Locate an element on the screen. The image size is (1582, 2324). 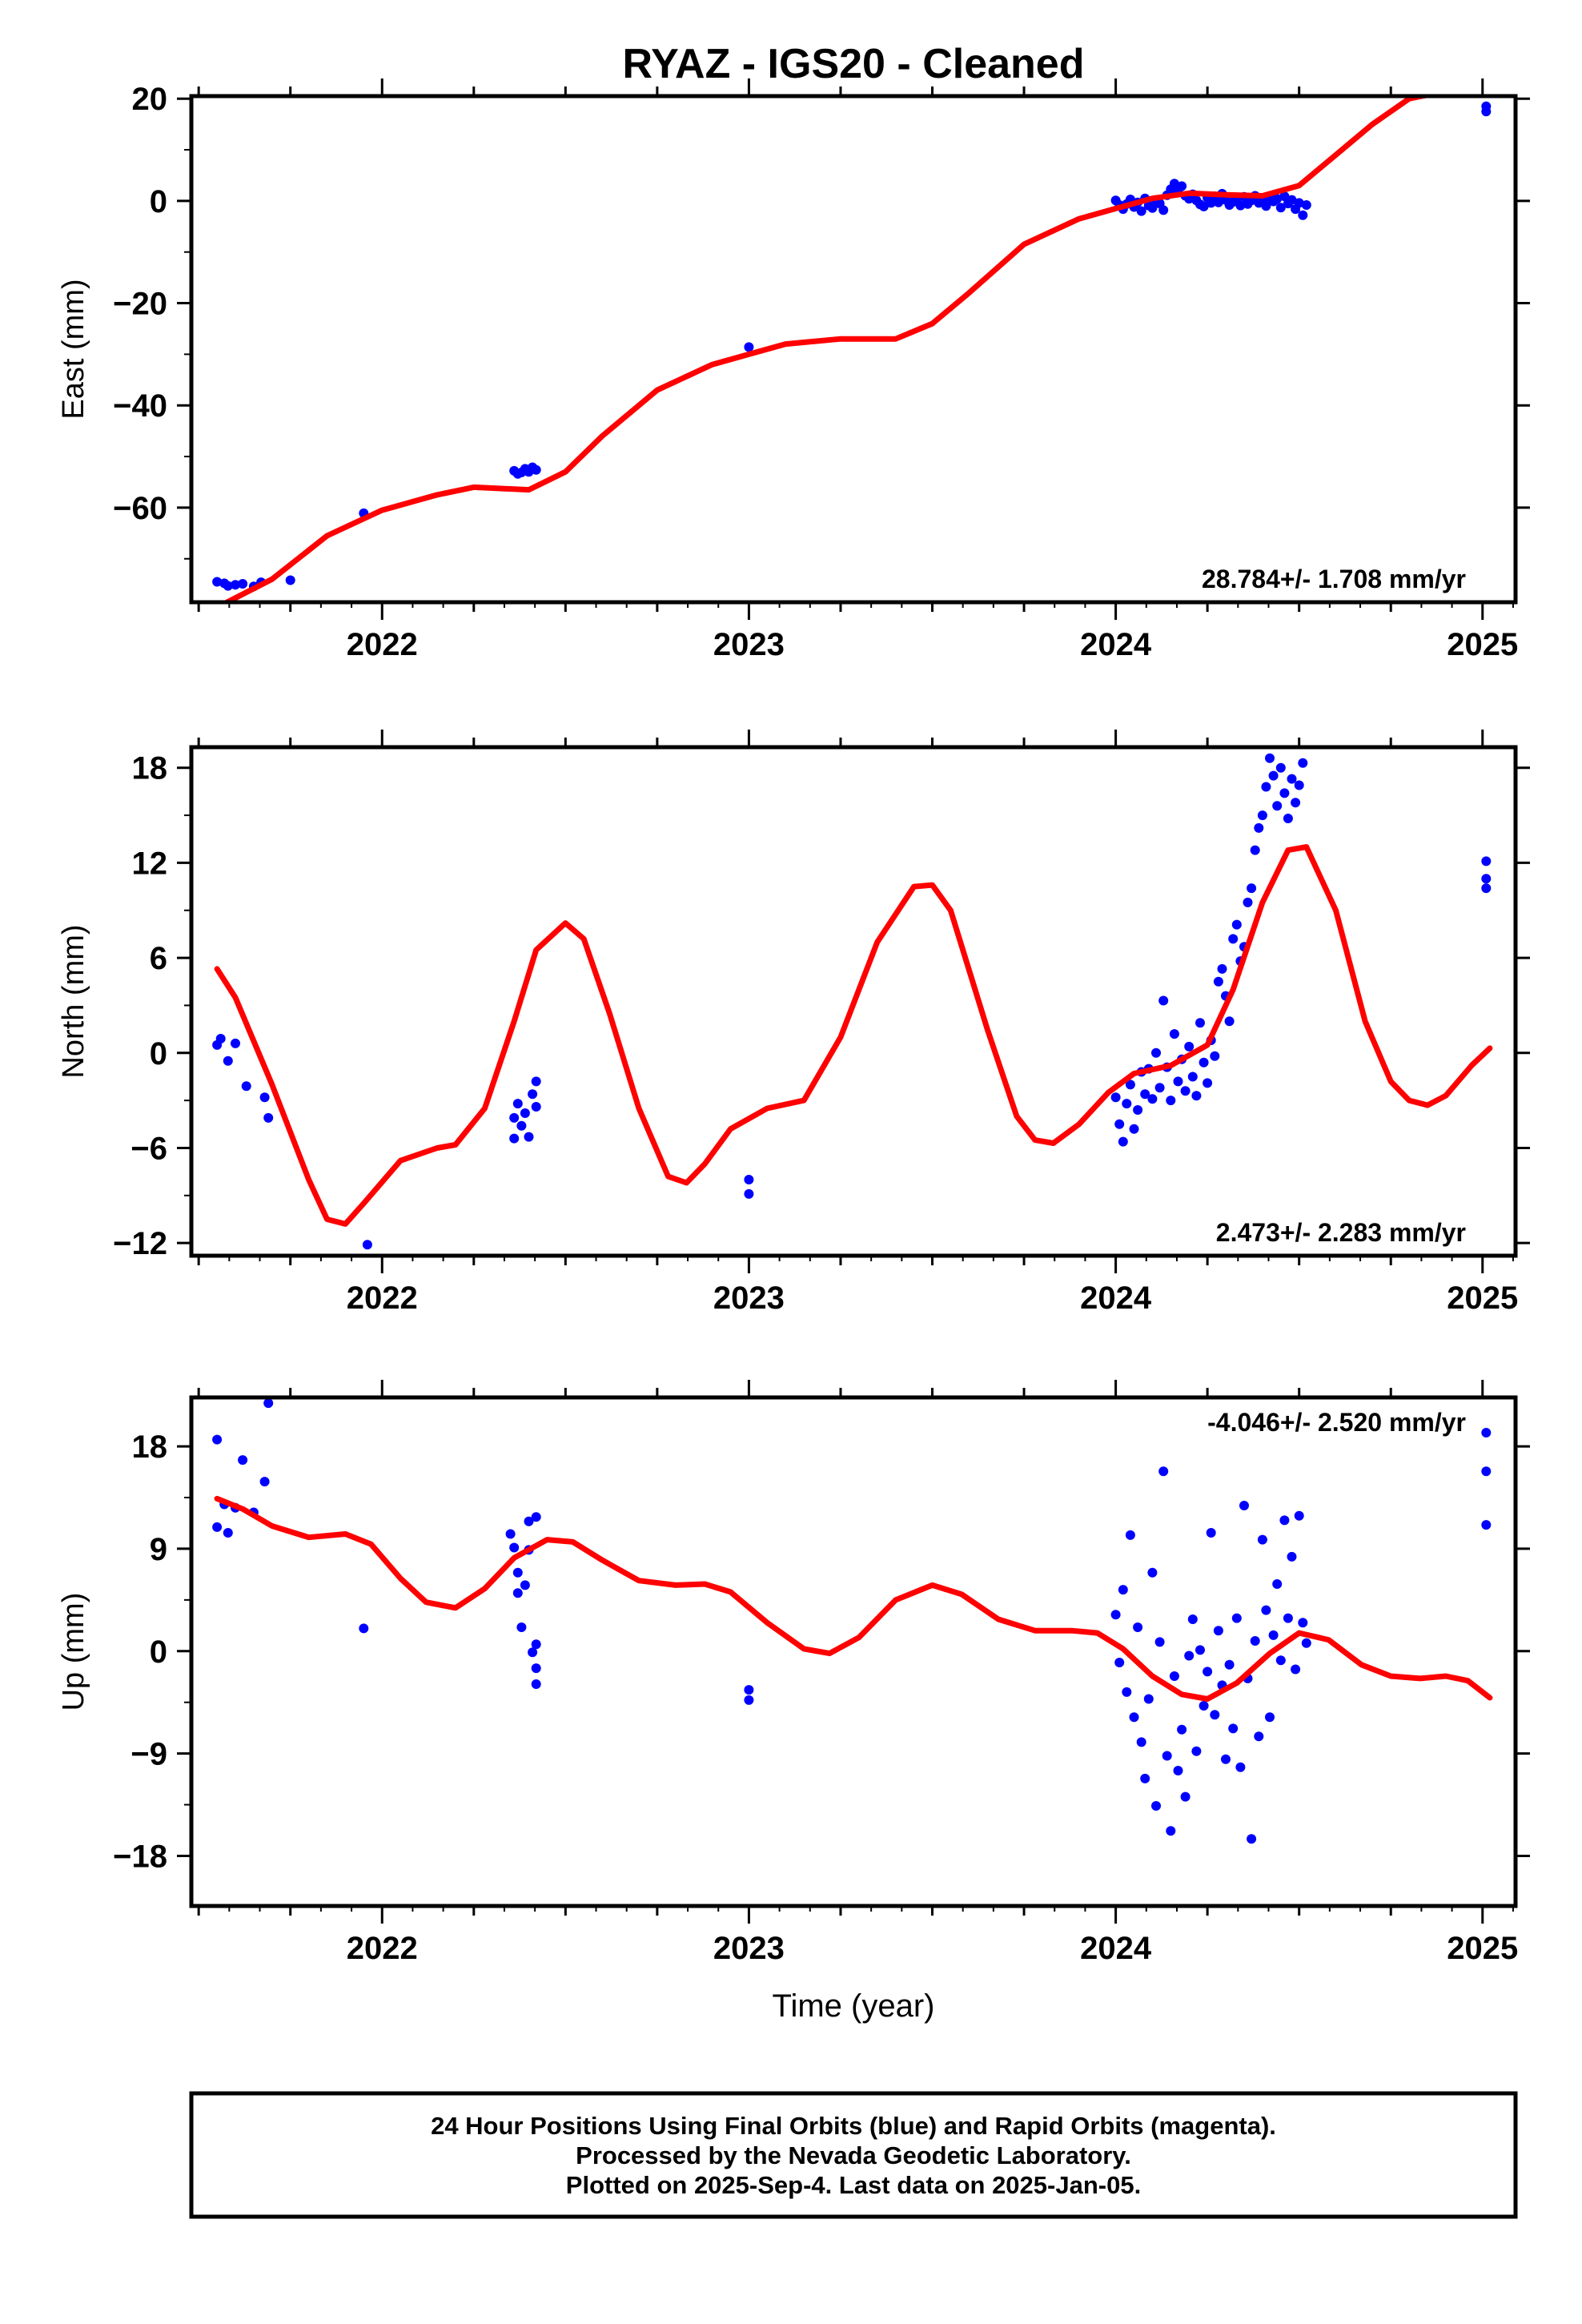
y-tick-label: −60 is located at coordinates (140, 508).